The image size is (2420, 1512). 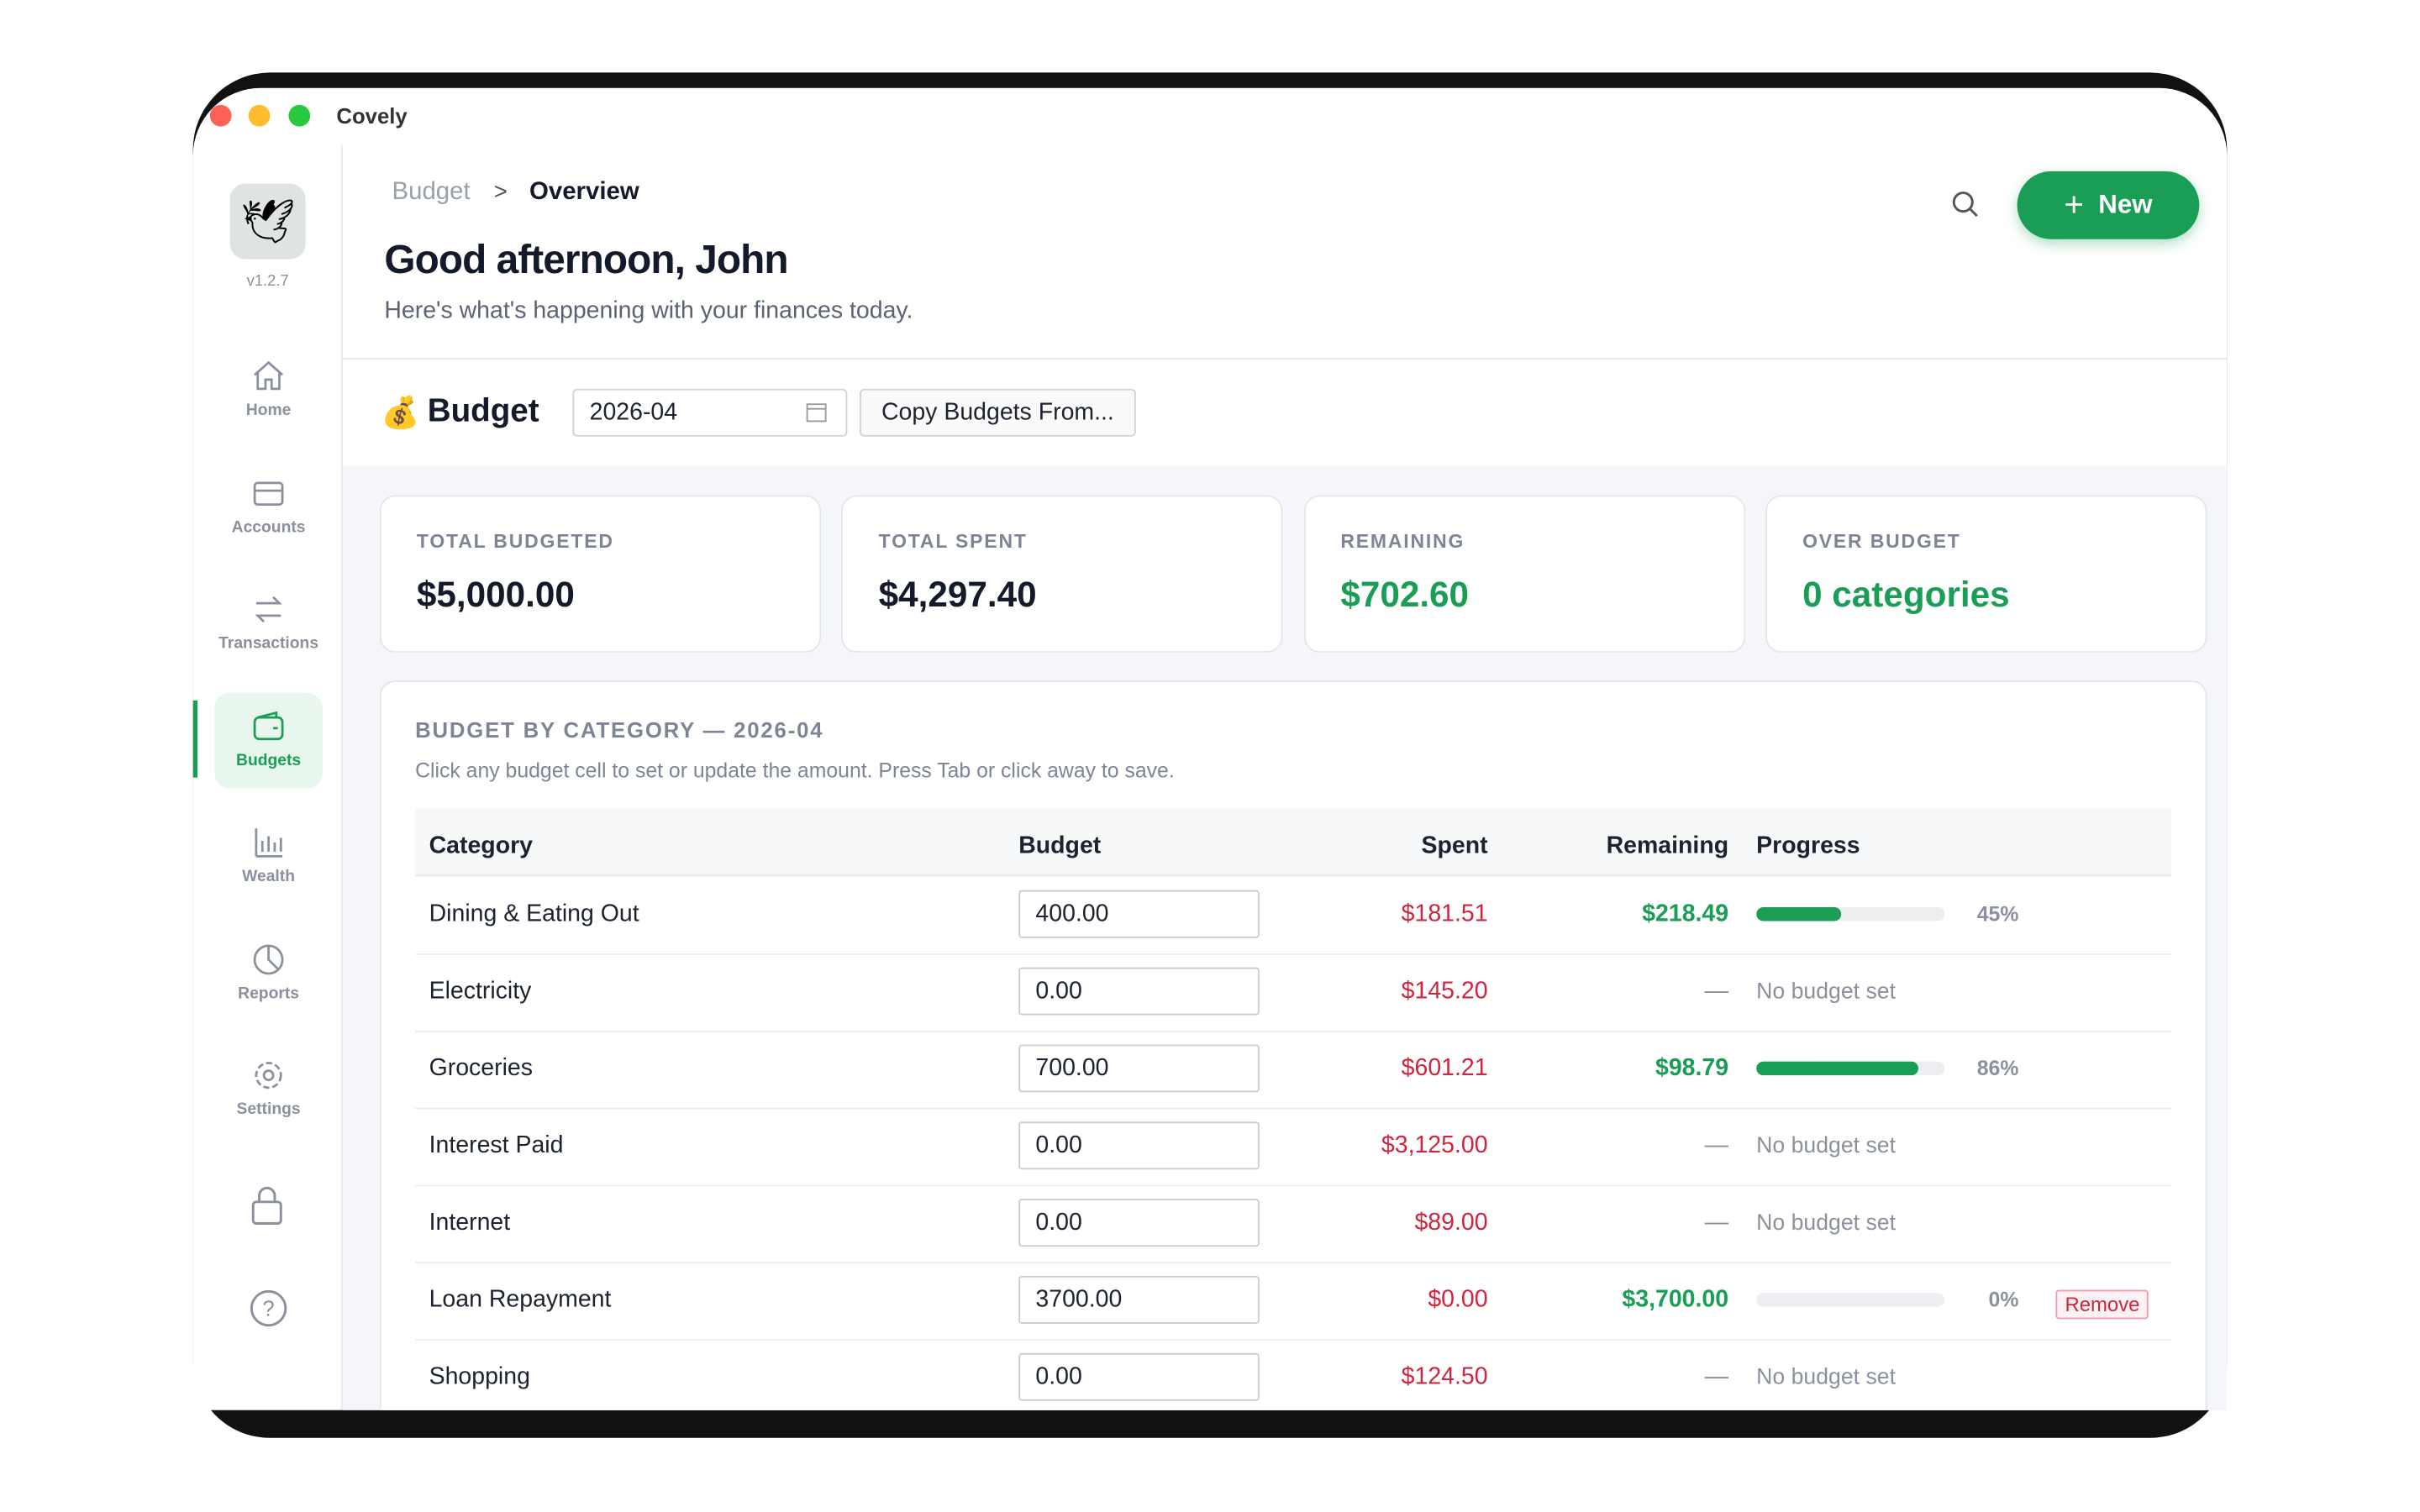 I want to click on budget-input: 3700.00, so click(x=1139, y=1299).